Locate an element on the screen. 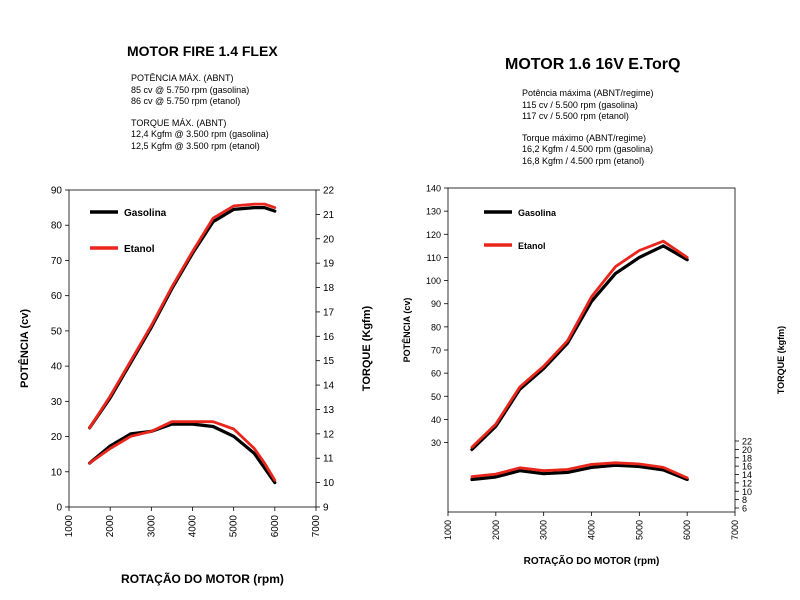  y2-axis-label: TORQUE (Kgfm) is located at coordinates (367, 348).